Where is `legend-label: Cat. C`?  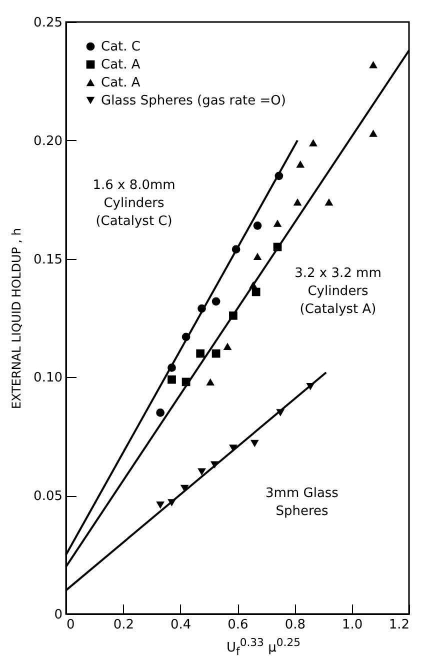 legend-label: Cat. C is located at coordinates (120, 47).